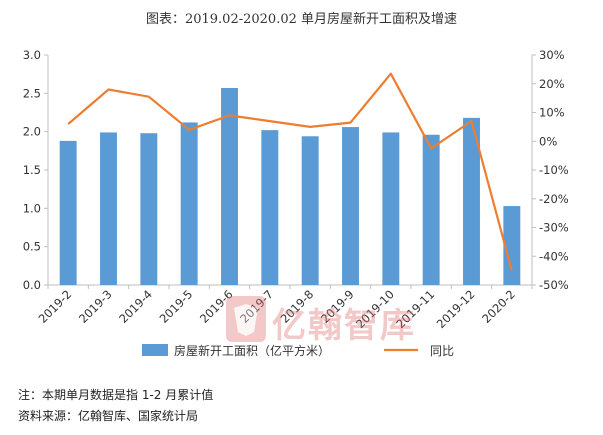 The height and width of the screenshot is (435, 603). I want to click on legend: 房屋新开工面积（亿平方米） 同比, so click(298, 350).